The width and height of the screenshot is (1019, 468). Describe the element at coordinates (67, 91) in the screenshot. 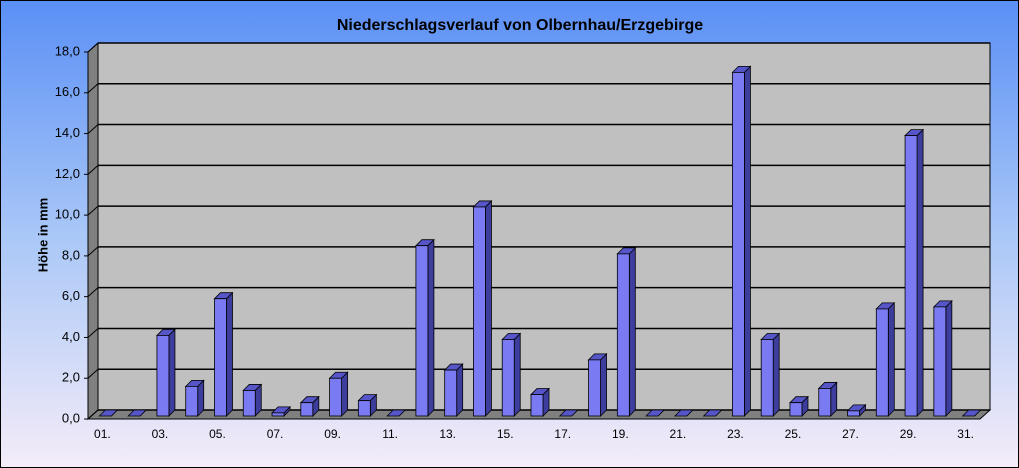

I see `y-tick-label: 16,0` at that location.